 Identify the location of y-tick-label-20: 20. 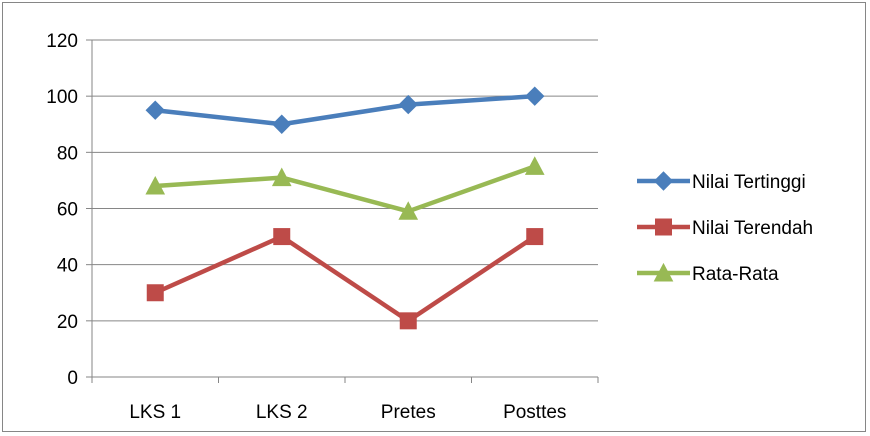
(67, 322).